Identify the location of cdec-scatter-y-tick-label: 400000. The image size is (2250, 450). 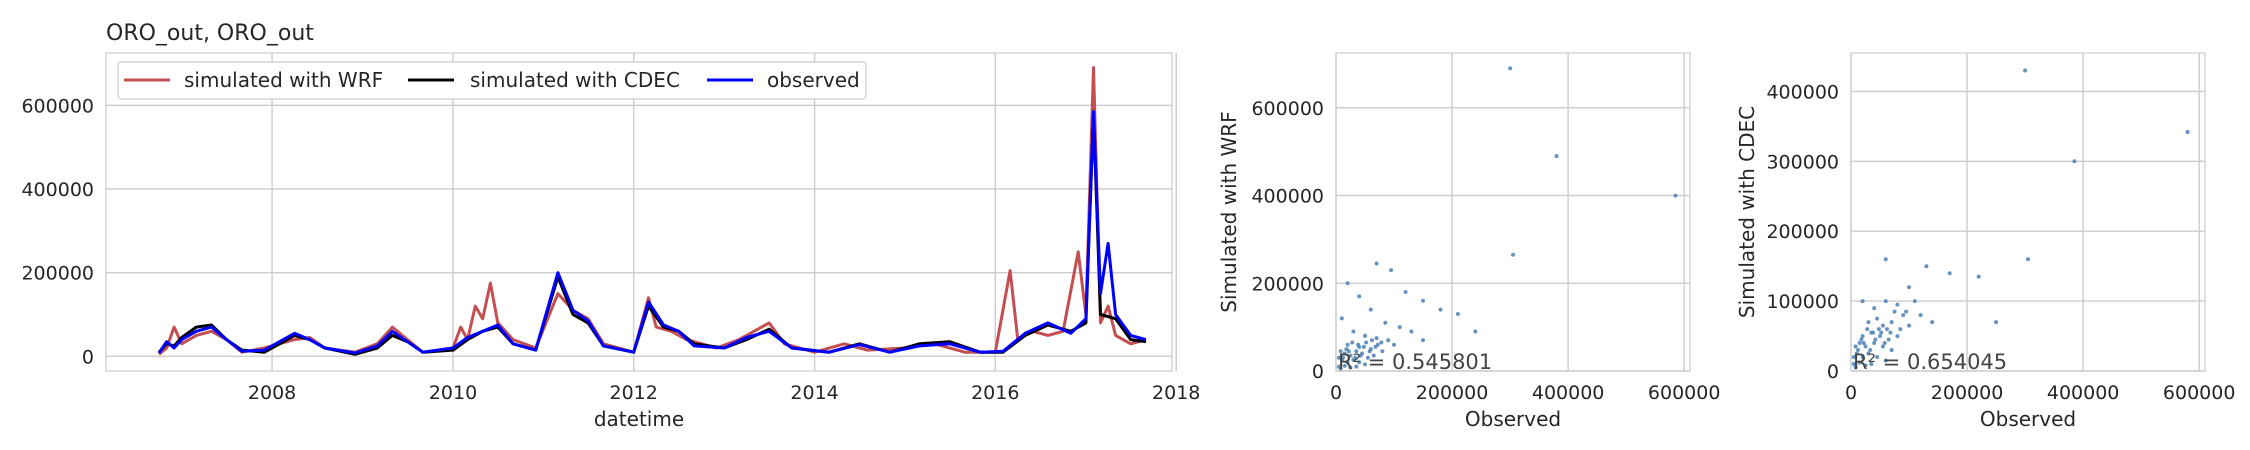
(1802, 92).